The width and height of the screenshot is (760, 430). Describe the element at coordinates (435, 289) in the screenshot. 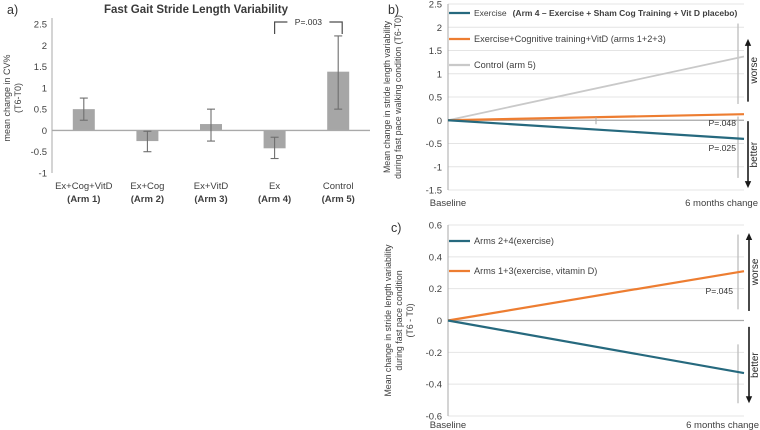

I see `y-tick-label: 0.2` at that location.